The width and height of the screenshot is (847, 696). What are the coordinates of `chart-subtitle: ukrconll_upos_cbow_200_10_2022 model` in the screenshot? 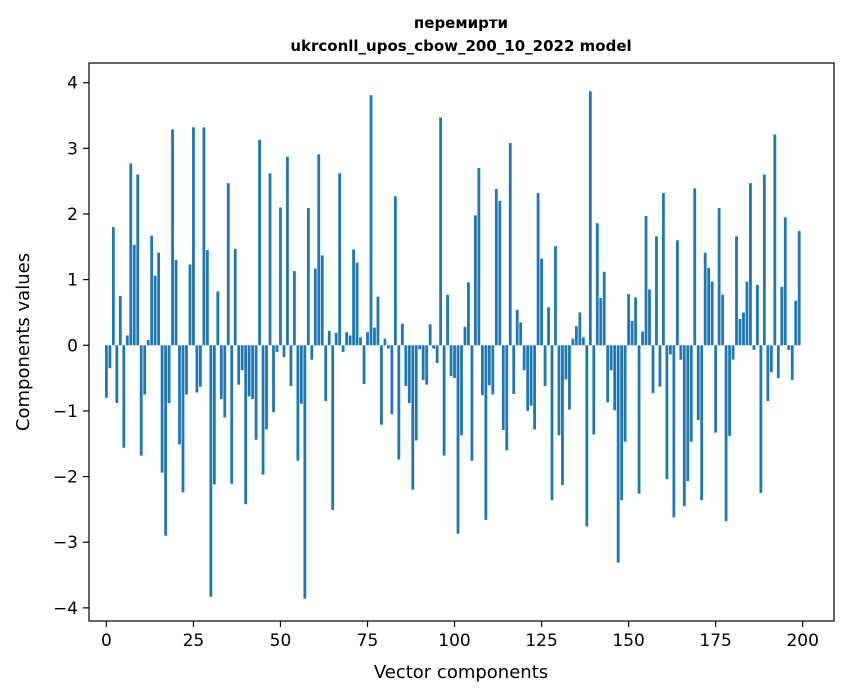 It's located at (460, 46).